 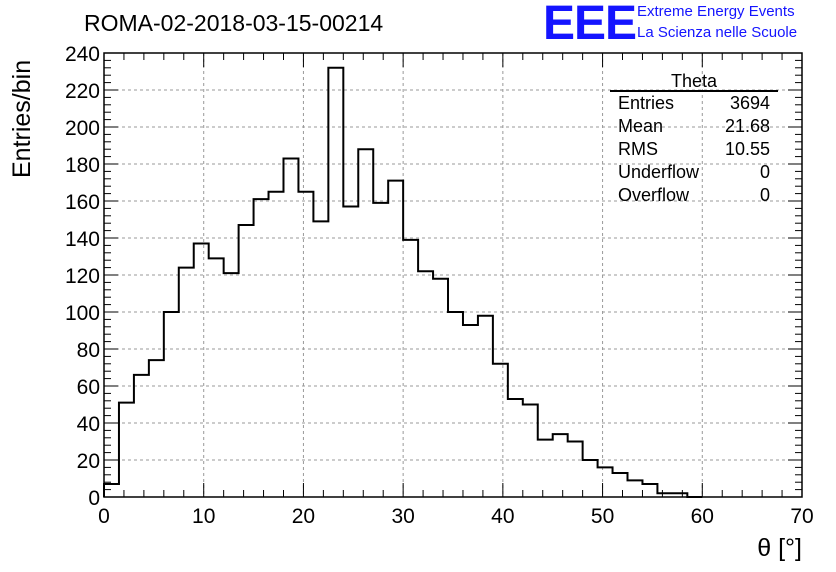 I want to click on y-tick-label: 100, so click(x=82, y=313).